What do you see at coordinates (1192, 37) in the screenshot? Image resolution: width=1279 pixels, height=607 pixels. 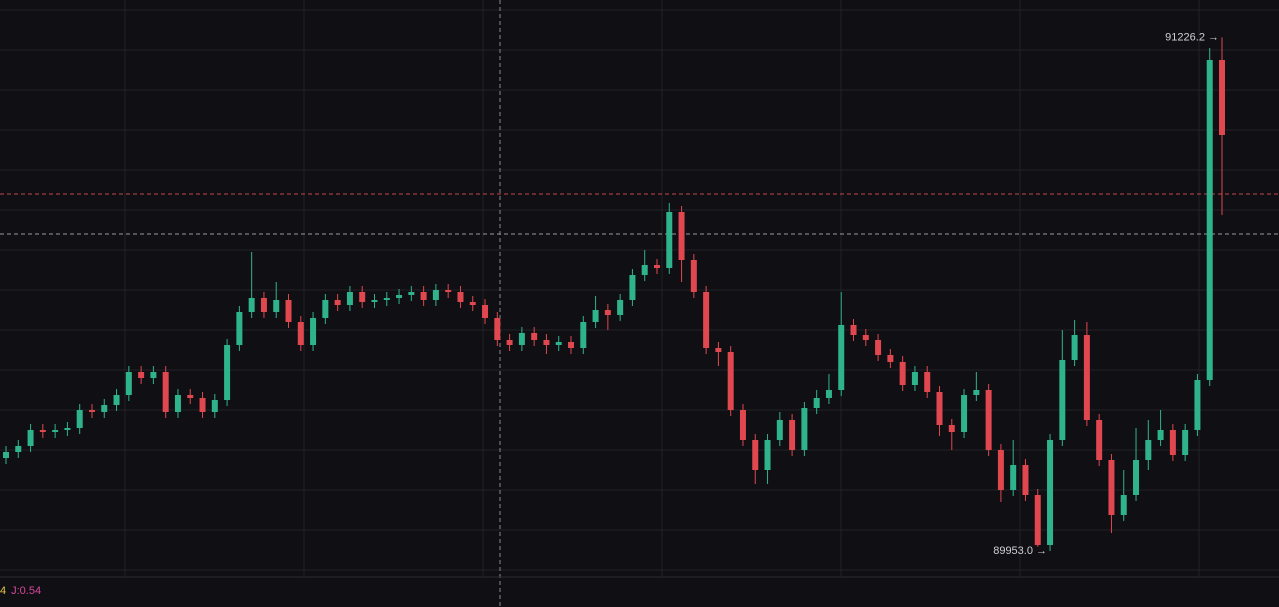 I see `high-annotation: 91226.2 →` at bounding box center [1192, 37].